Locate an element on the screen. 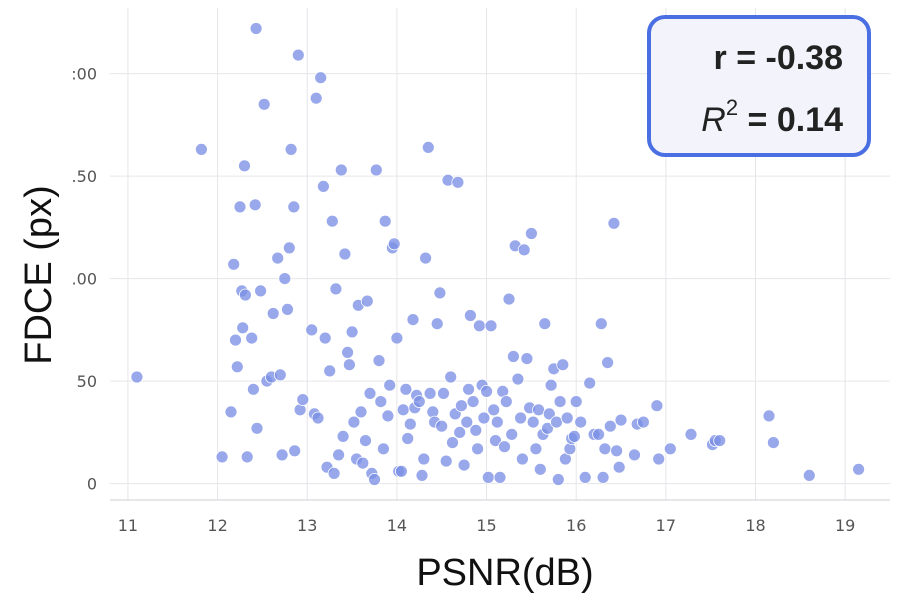  y-tick-labels: 0 50 .00 .50:00 is located at coordinates (84, 279).